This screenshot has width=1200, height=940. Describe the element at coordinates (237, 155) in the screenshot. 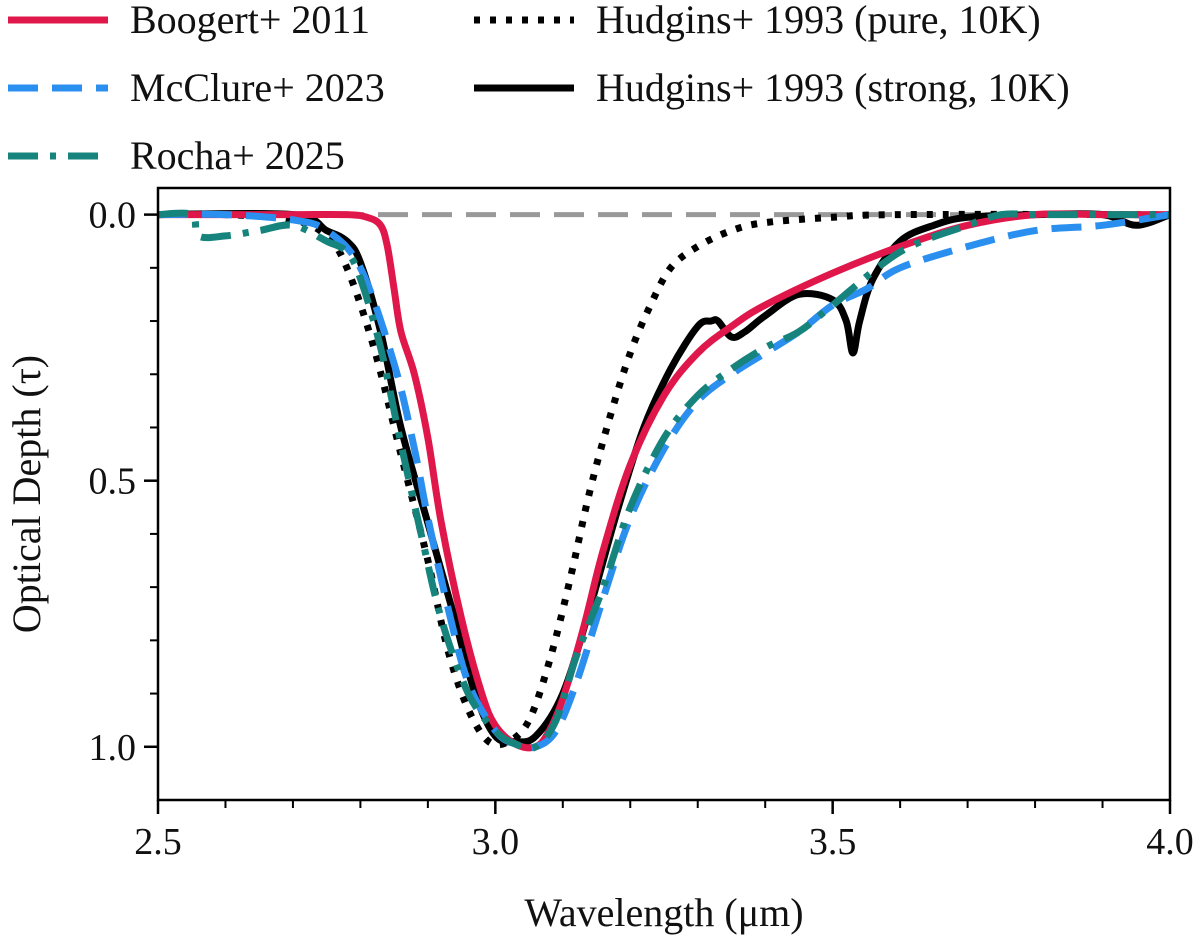

I see `legend-label-2: Rocha+ 2025` at that location.